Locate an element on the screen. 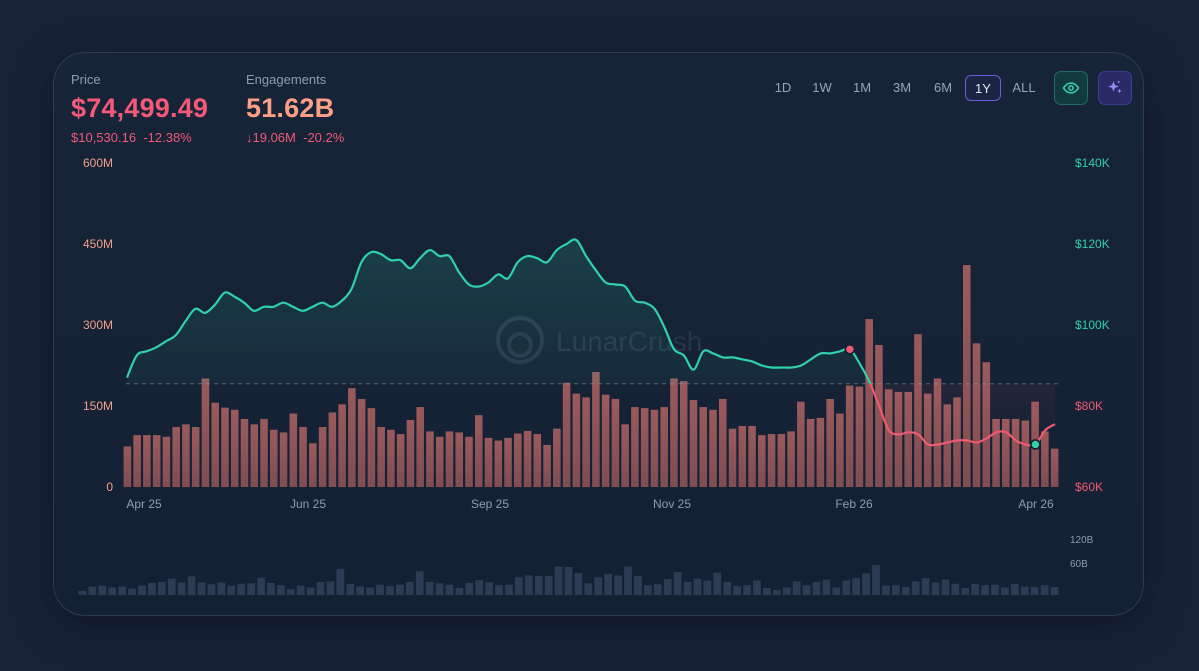  left-tick-label: 150M is located at coordinates (98, 406).